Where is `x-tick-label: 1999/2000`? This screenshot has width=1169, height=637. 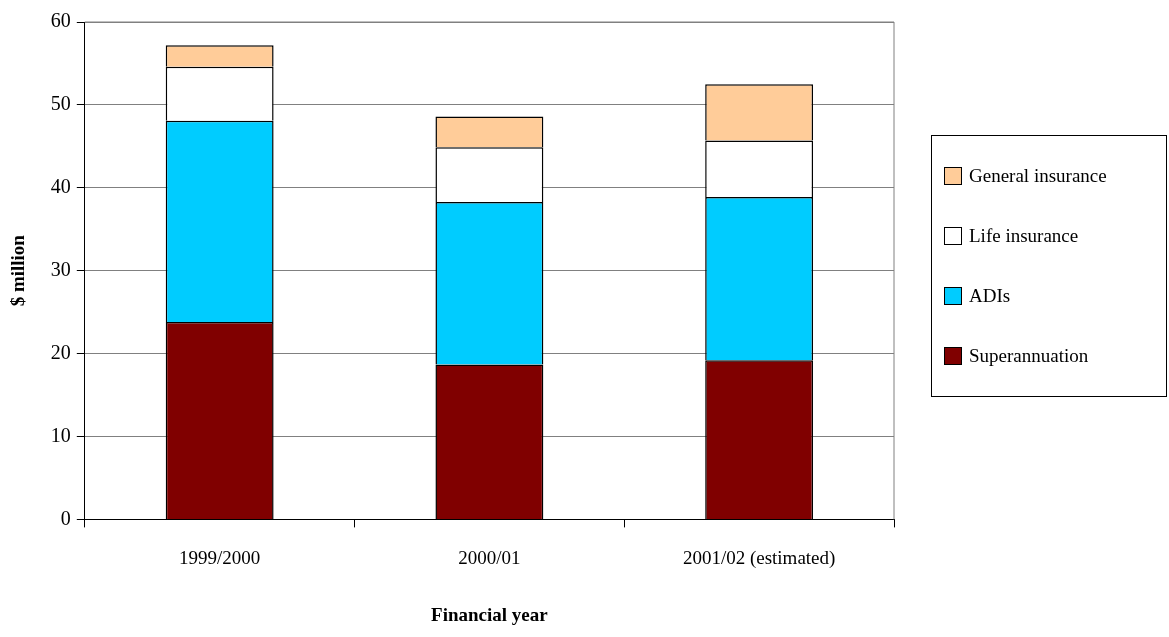 x-tick-label: 1999/2000 is located at coordinates (220, 557).